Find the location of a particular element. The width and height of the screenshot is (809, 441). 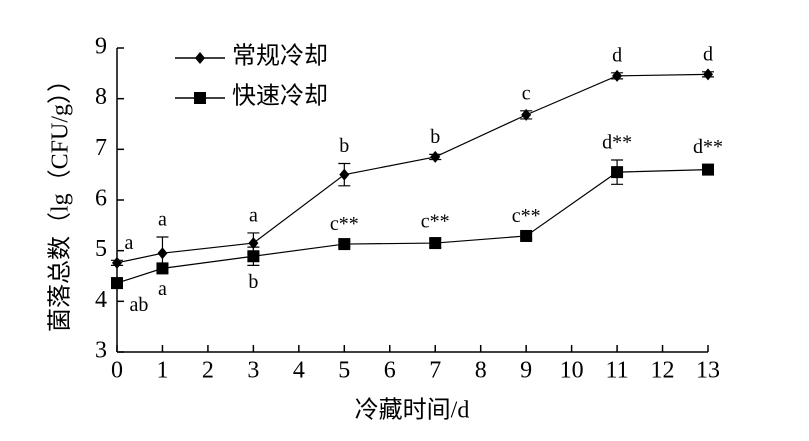

x-tick-label: 12 is located at coordinates (663, 371).